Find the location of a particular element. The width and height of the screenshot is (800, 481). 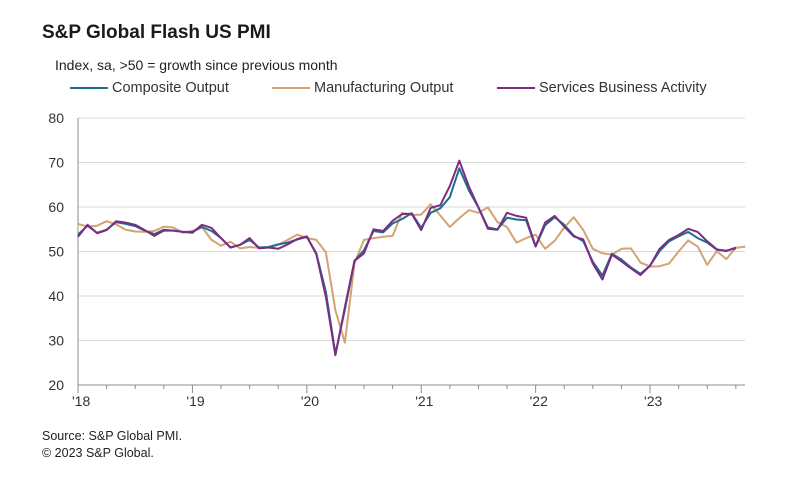

x-tick-label-2: '20 is located at coordinates (310, 401).